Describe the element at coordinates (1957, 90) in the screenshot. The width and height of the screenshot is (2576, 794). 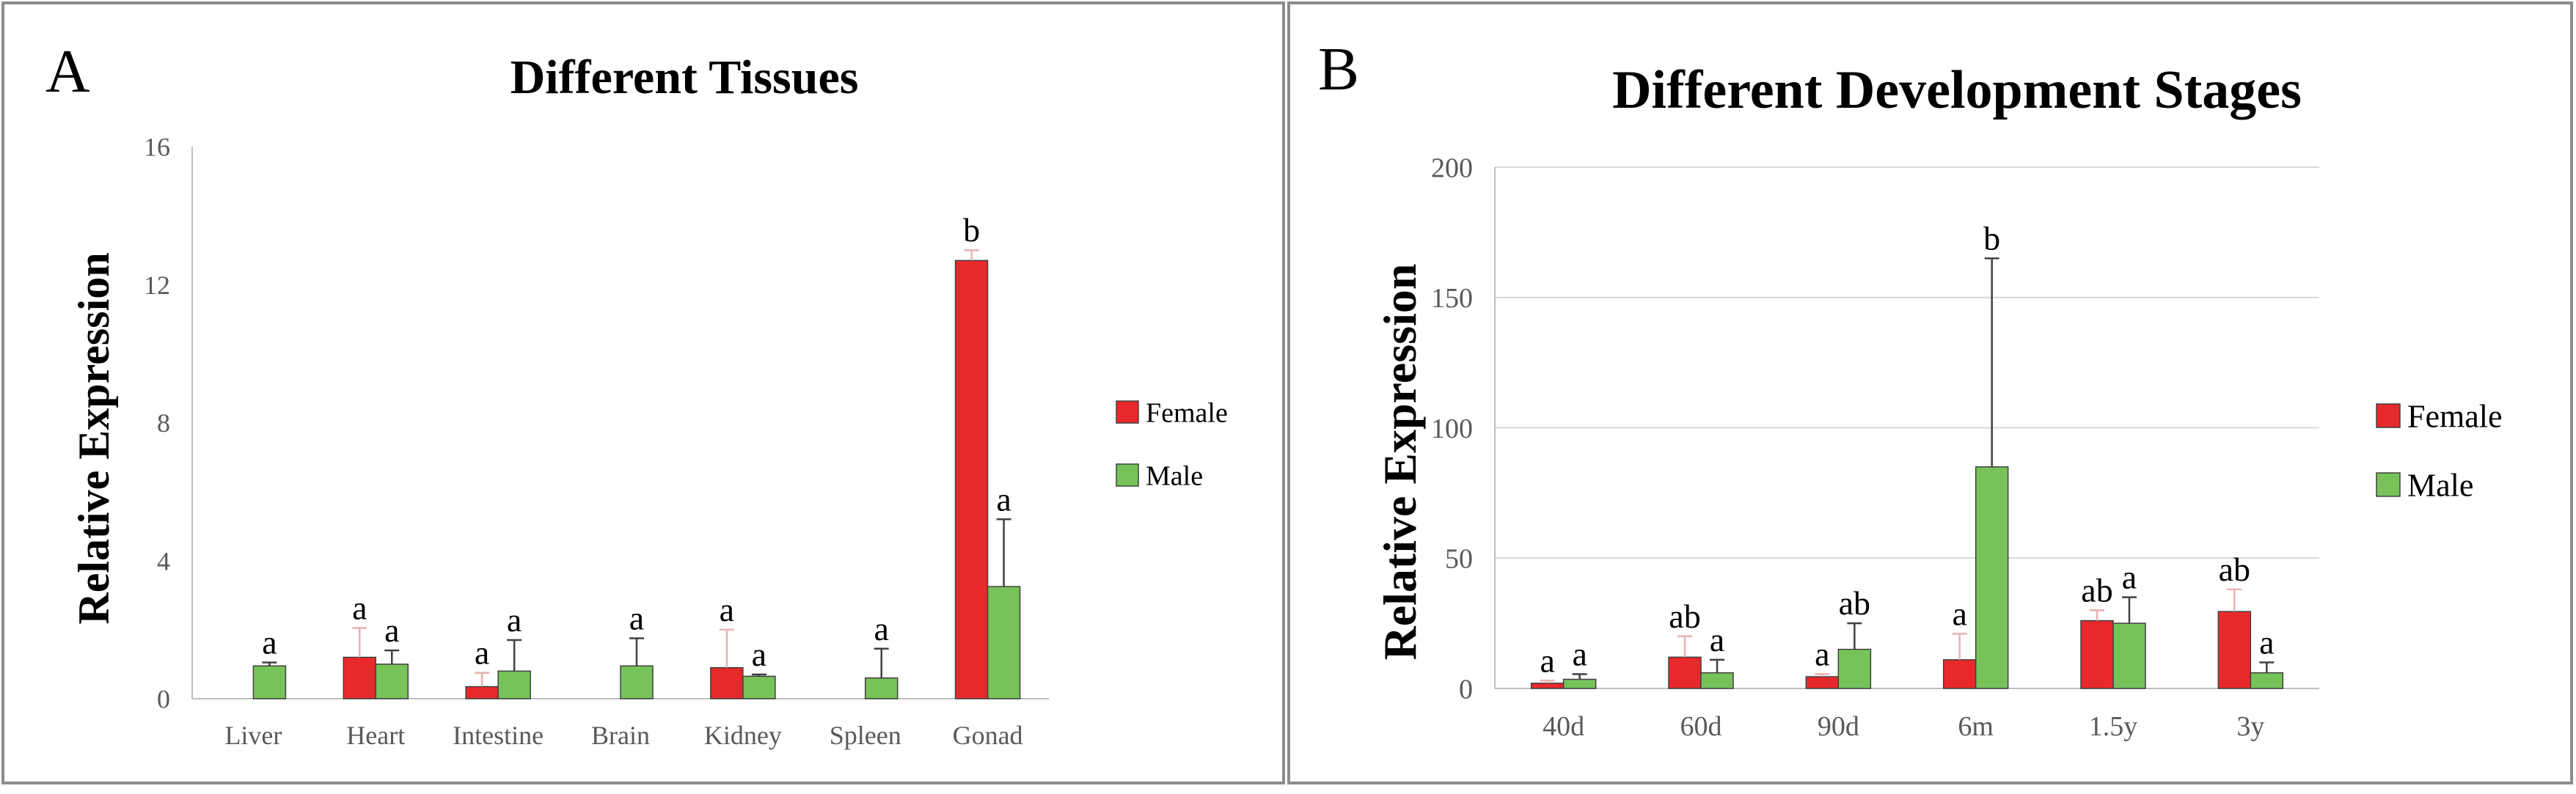
I see `panel-b-title: Different Development Stages` at that location.